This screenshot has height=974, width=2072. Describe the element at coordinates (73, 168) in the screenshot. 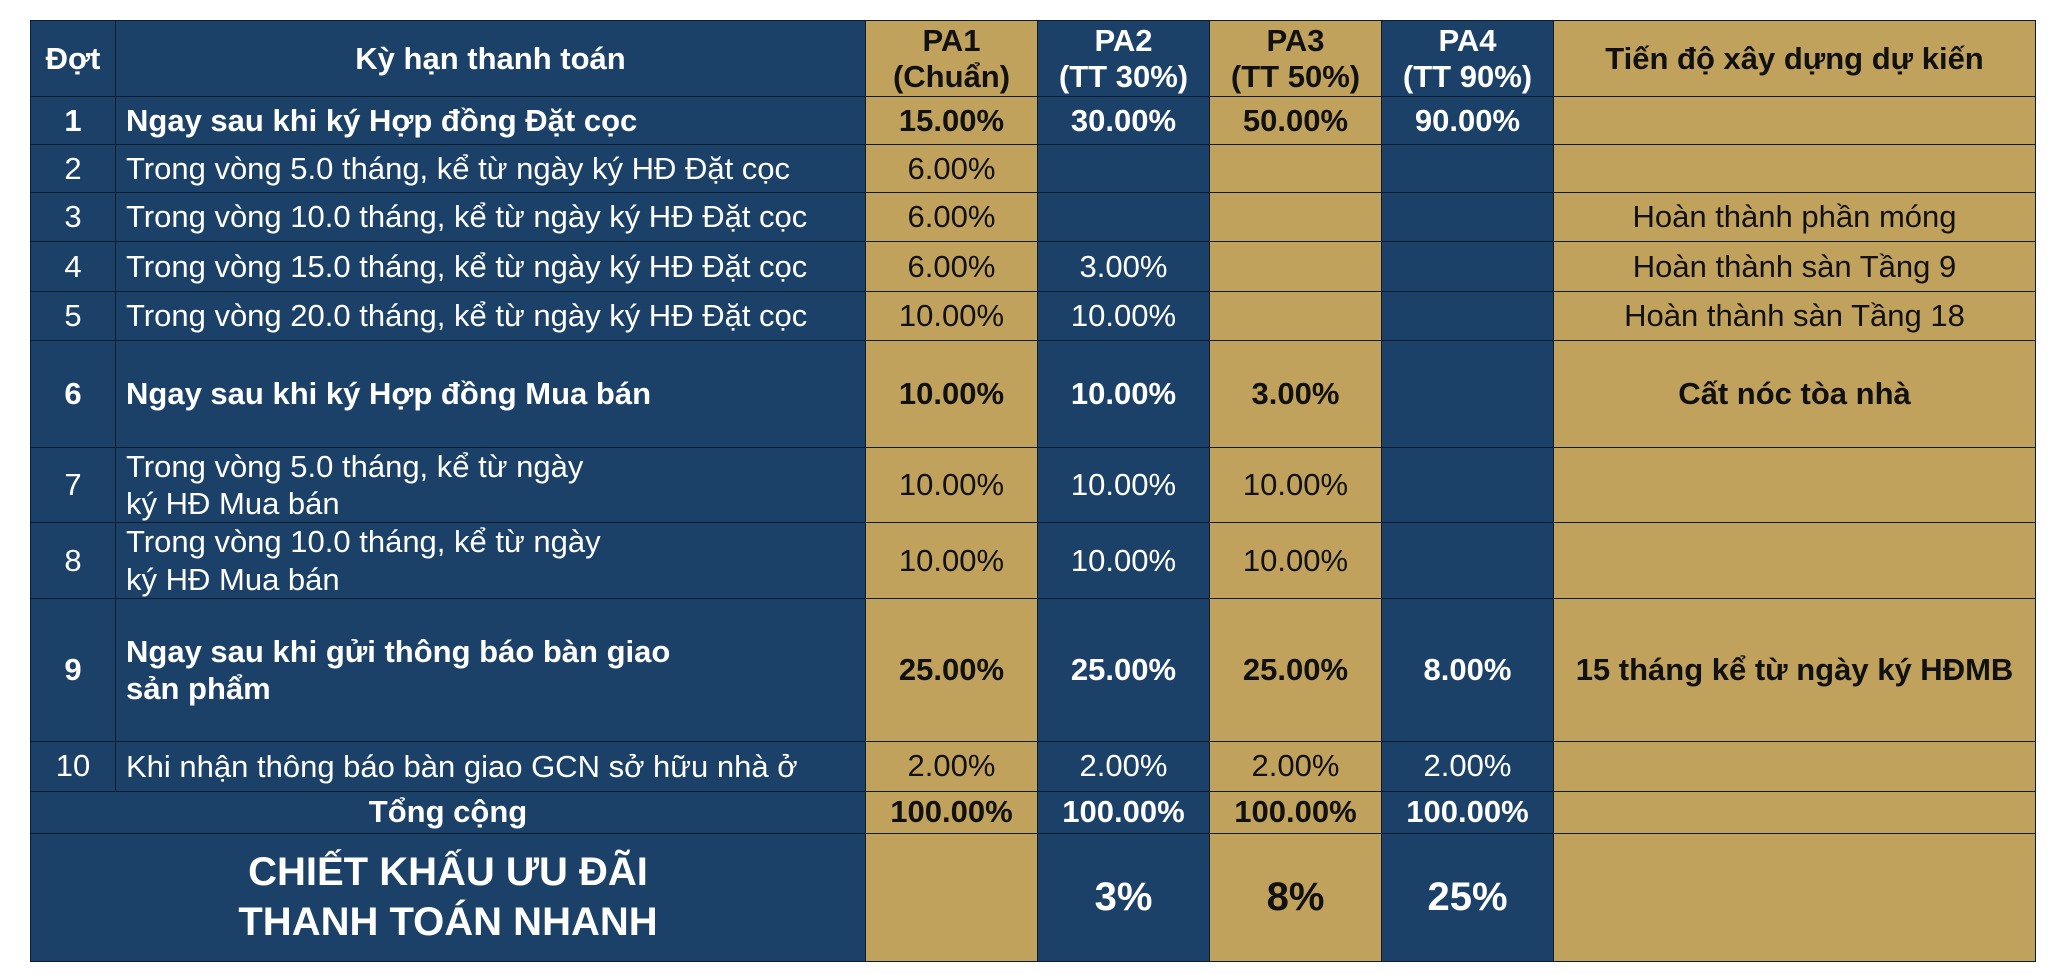

I see `row-dot: 2` at that location.